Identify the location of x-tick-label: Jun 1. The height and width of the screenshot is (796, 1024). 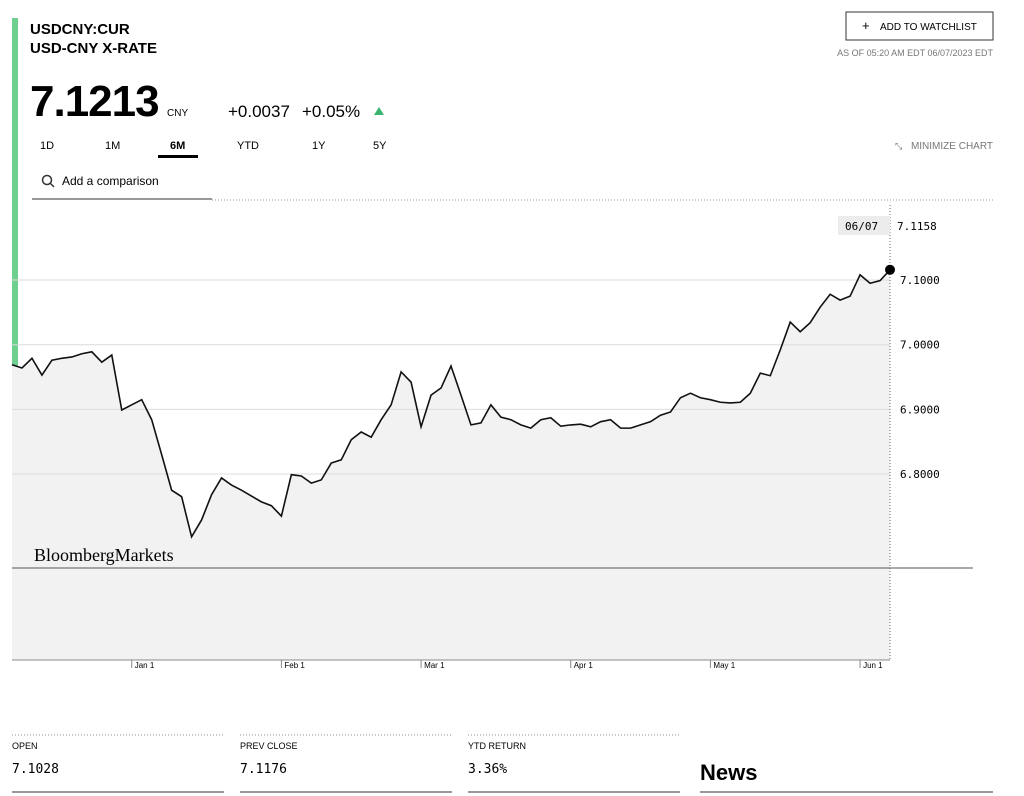
(873, 665).